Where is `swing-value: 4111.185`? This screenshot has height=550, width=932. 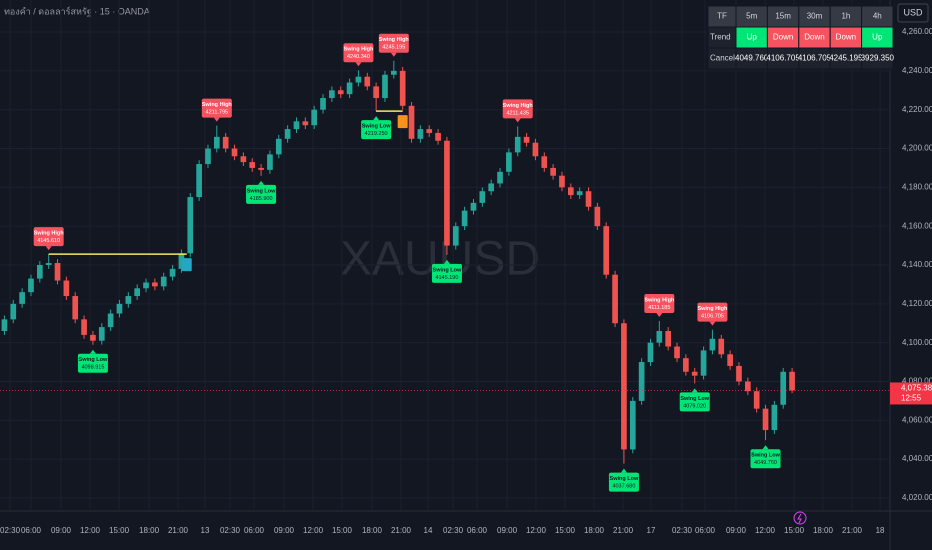 swing-value: 4111.185 is located at coordinates (659, 308).